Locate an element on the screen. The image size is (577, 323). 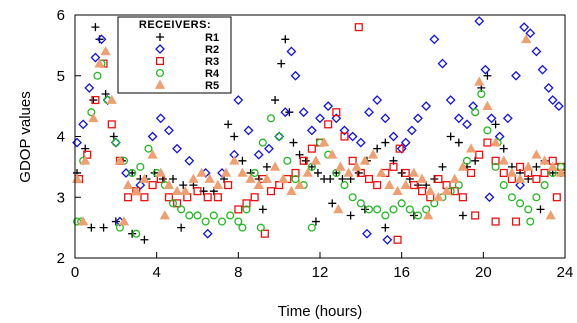
y-tick-label: 5 is located at coordinates (61, 76).